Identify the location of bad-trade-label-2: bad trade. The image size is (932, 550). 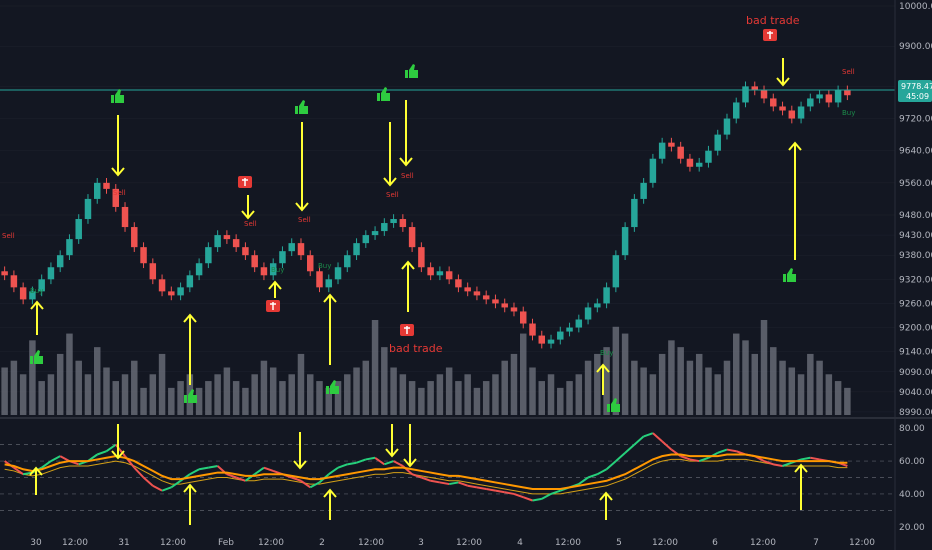
(773, 20).